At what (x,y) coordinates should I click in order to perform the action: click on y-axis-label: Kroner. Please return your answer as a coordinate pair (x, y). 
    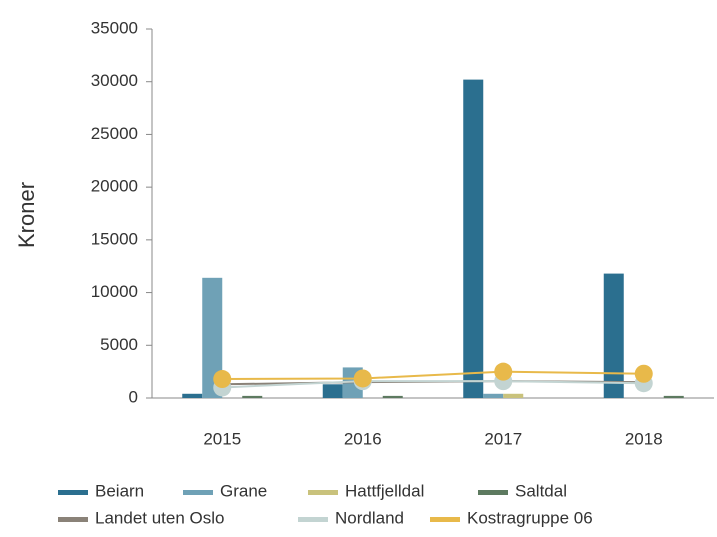
    Looking at the image, I should click on (26, 215).